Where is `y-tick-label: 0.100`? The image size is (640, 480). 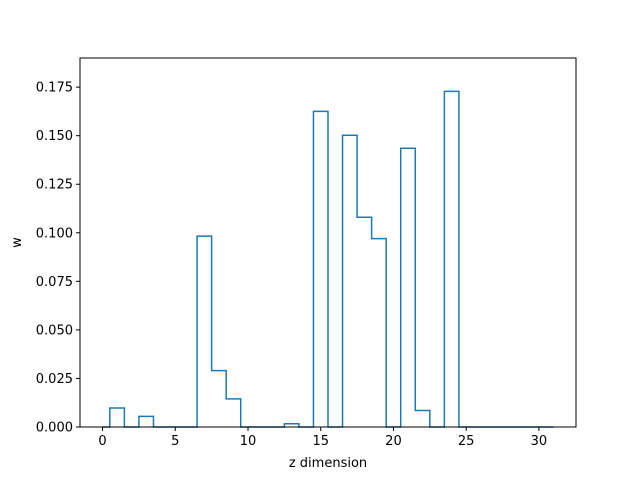
y-tick-label: 0.100 is located at coordinates (54, 233).